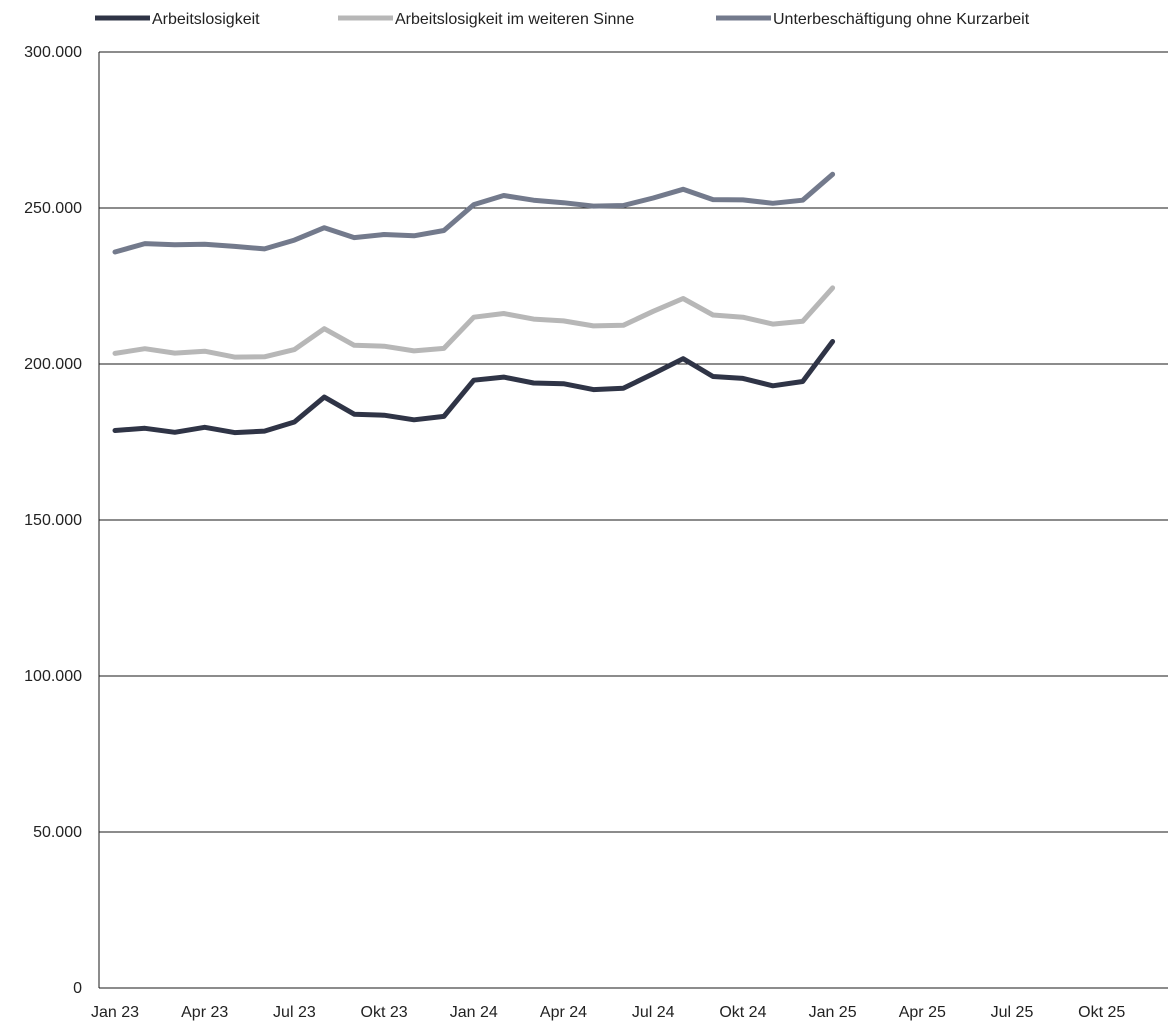 This screenshot has width=1169, height=1030. I want to click on y-tick-label: 150.000, so click(53, 520).